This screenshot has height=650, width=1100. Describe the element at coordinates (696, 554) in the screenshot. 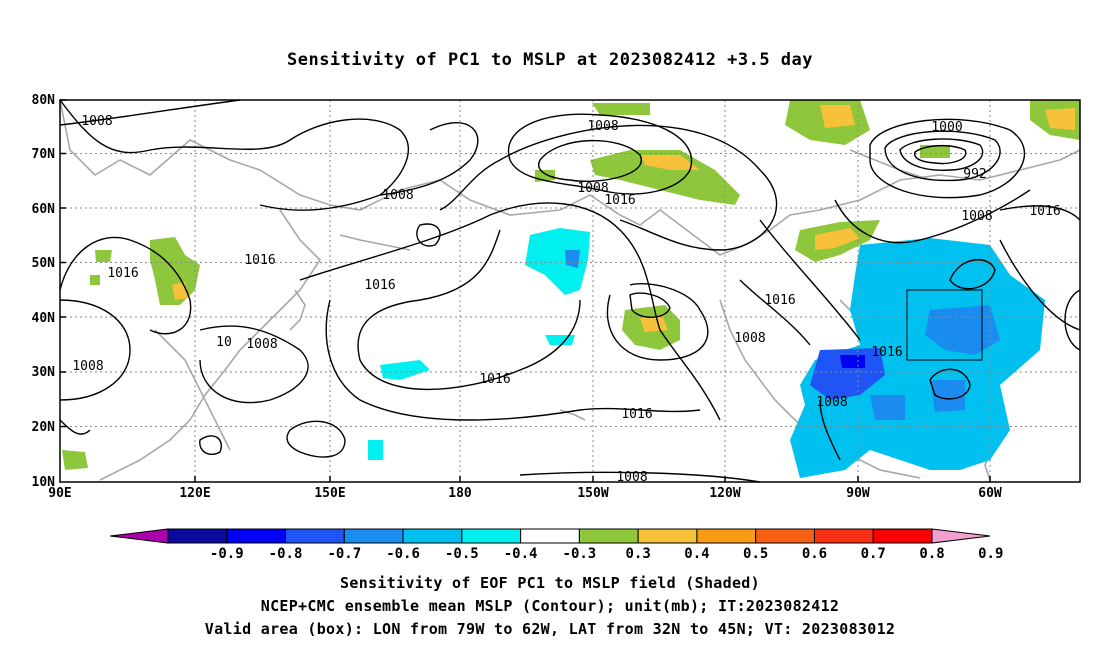

I see `colorbar-tick-label: 0.4` at that location.